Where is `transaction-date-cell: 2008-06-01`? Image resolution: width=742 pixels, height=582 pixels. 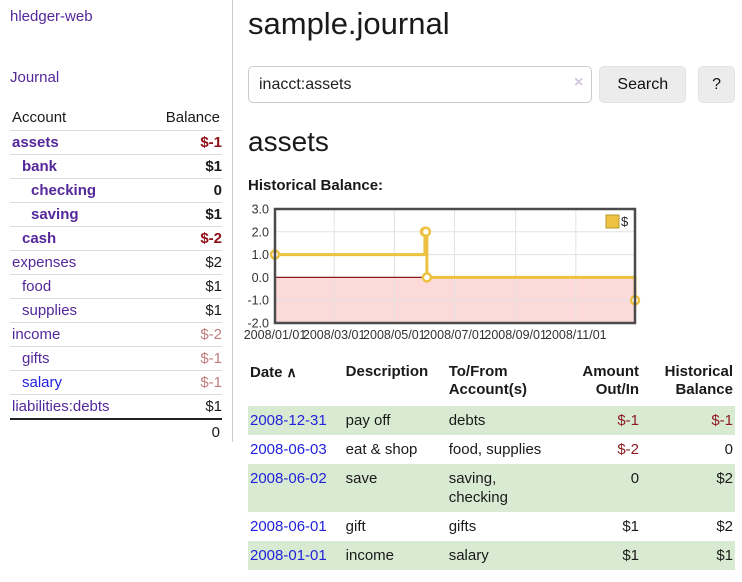
transaction-date-cell: 2008-06-01 is located at coordinates (296, 526).